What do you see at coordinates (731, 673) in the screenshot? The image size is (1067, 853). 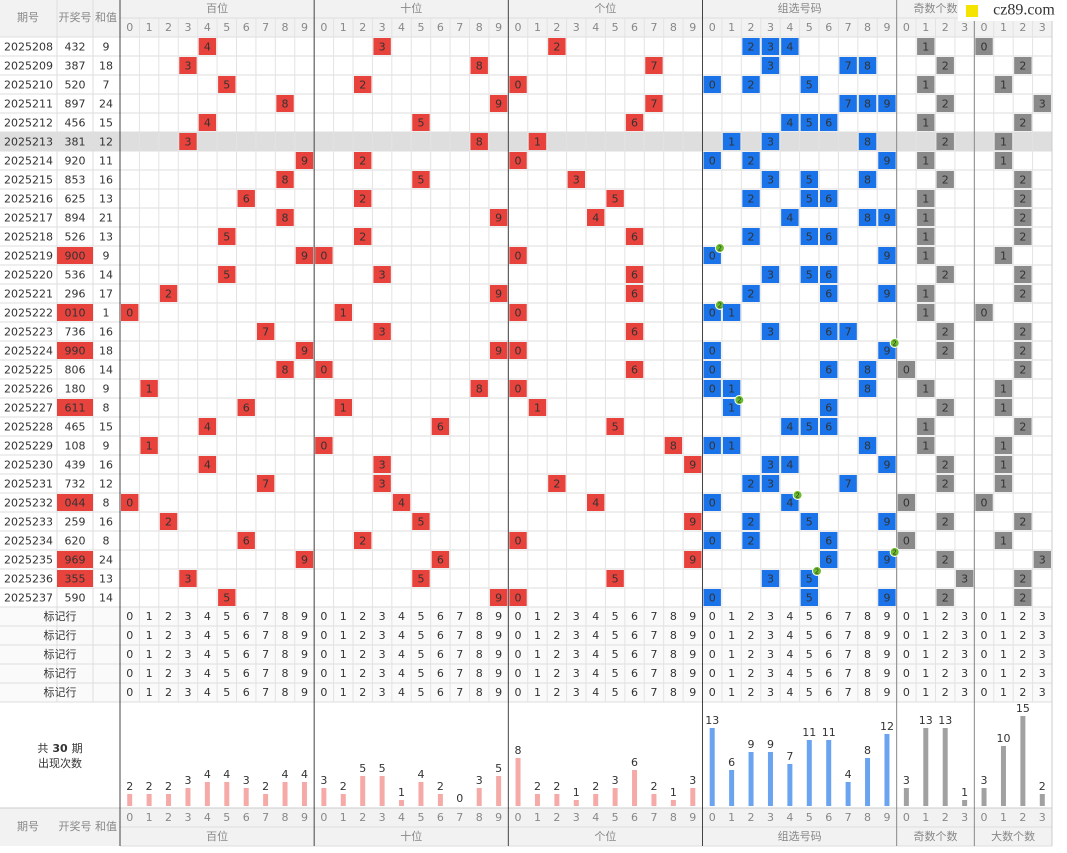 I see `marker-digit: 1` at bounding box center [731, 673].